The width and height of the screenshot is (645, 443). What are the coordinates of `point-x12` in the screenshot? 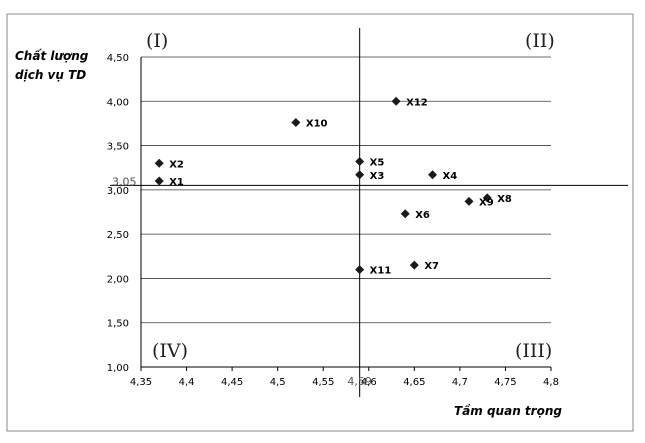 It's located at (396, 101).